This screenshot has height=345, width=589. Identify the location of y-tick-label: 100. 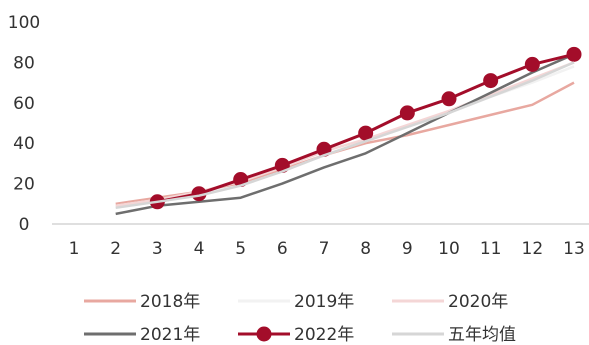
(24, 23).